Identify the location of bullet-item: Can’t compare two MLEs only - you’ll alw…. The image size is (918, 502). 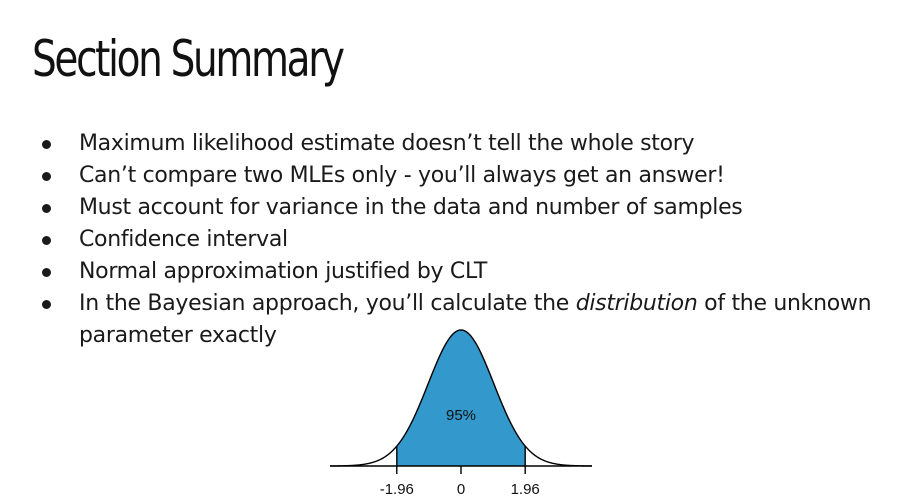
(468, 176).